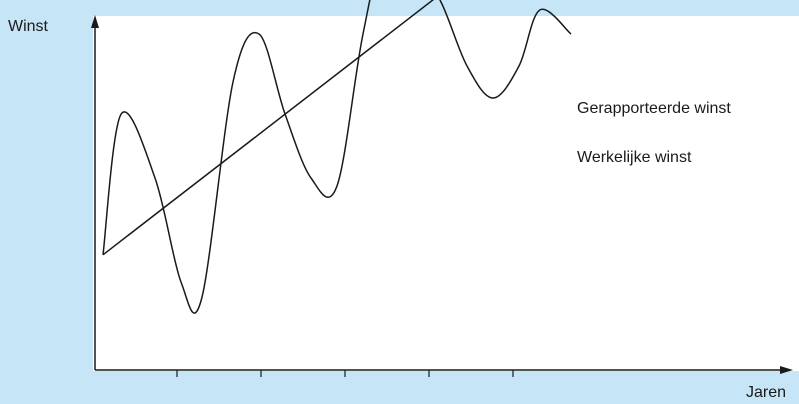 This screenshot has width=799, height=404. Describe the element at coordinates (345, 373) in the screenshot. I see `x-axis-ticks` at that location.